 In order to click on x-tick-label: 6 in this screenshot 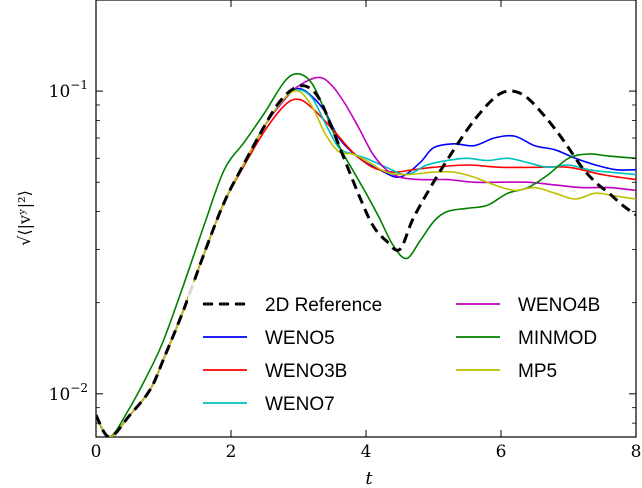, I will do `click(501, 452)`.